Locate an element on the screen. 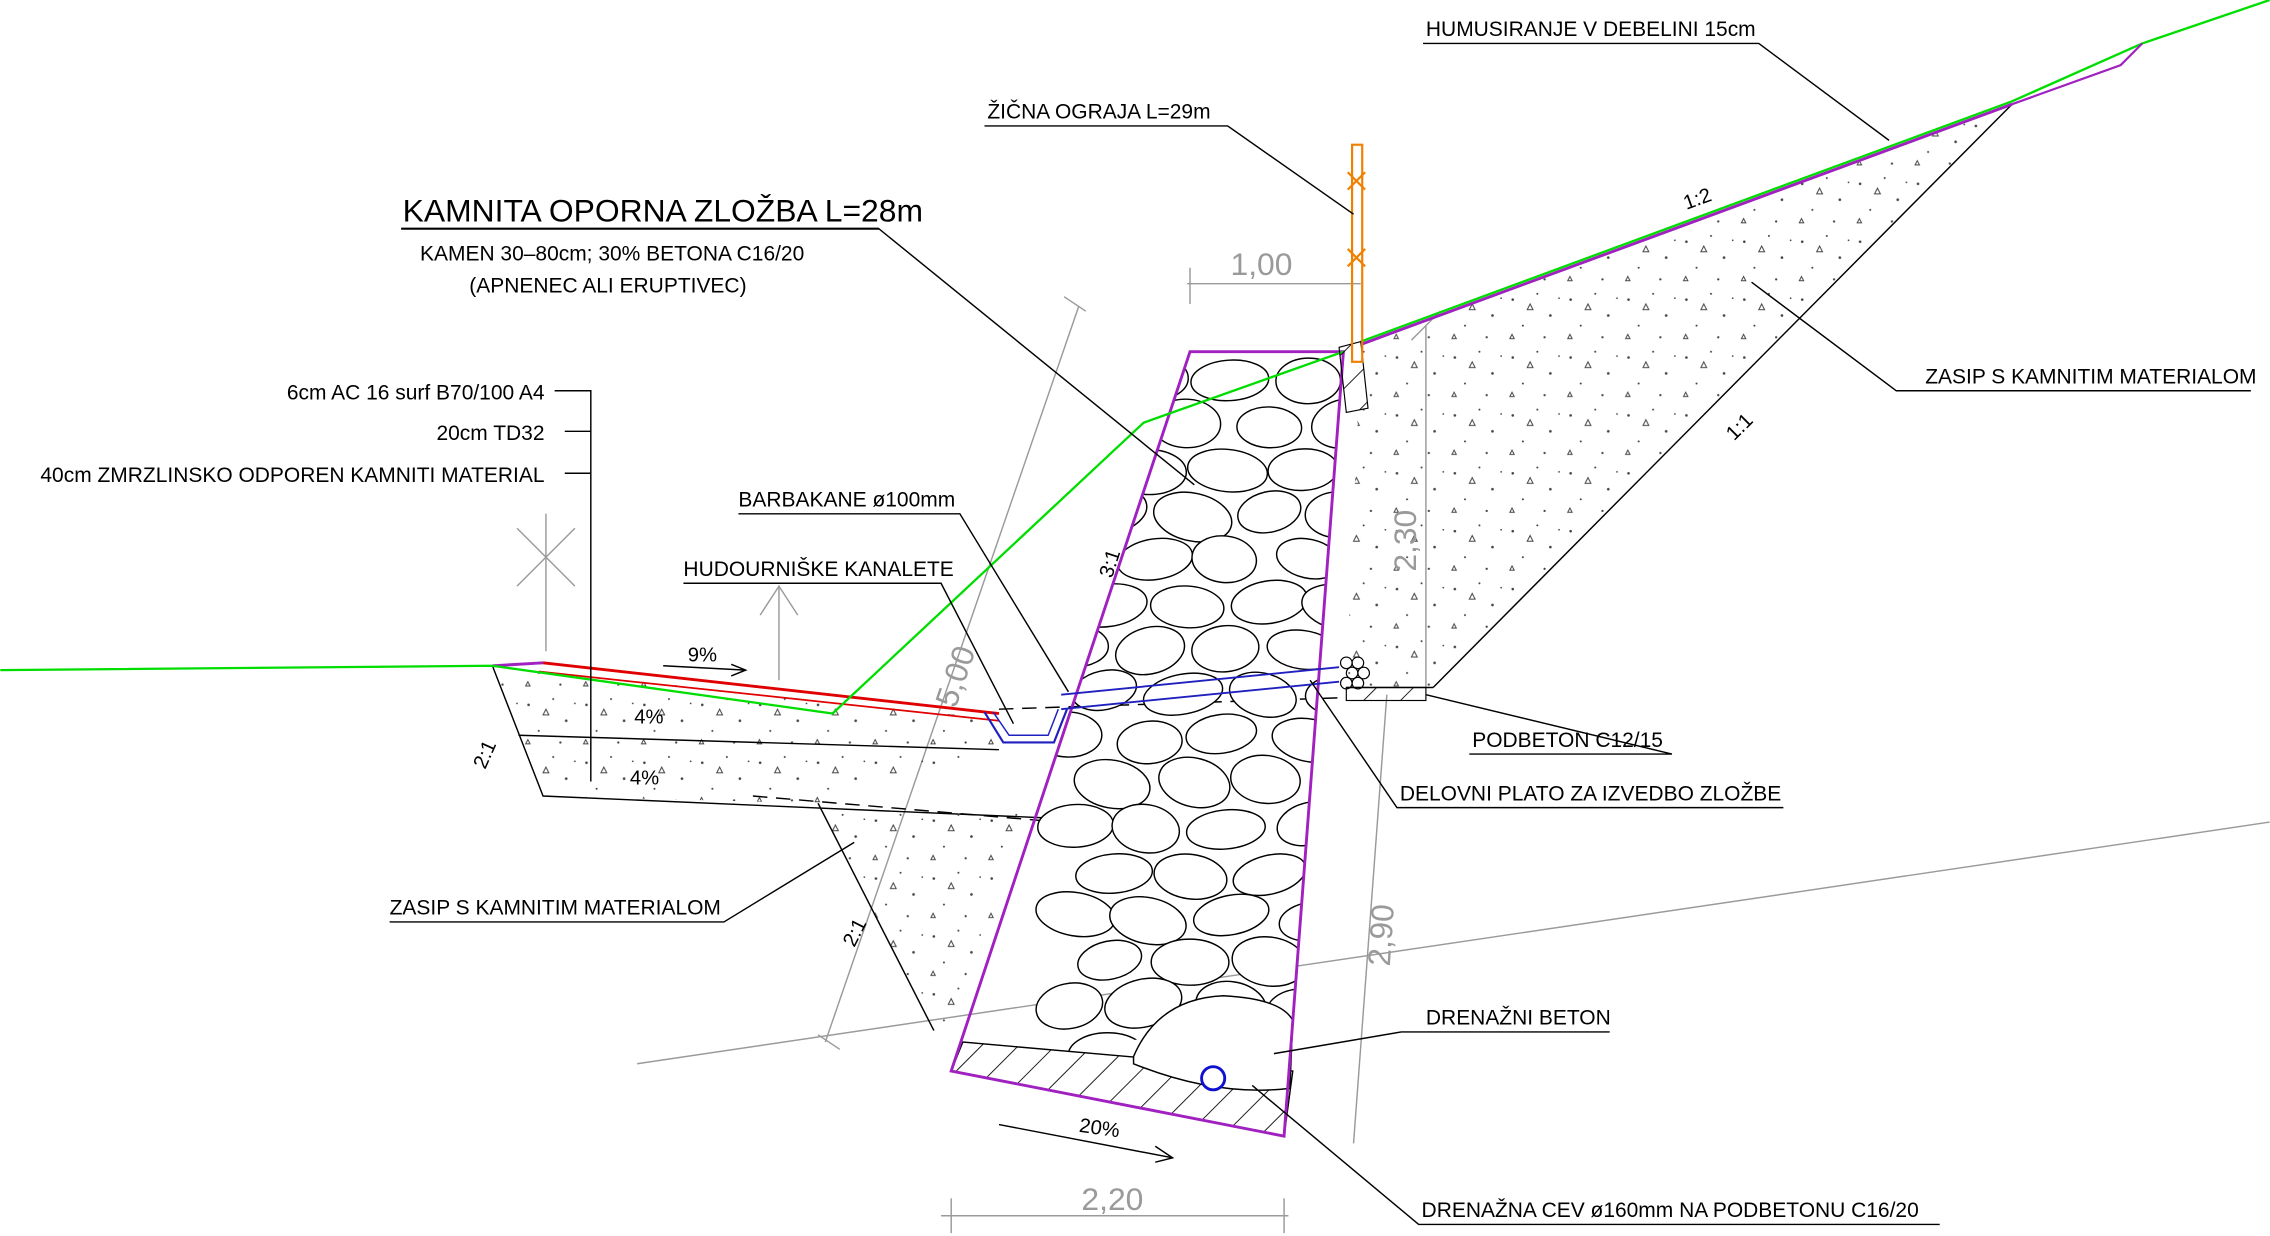 The image size is (2270, 1236). dimension: 2,20 is located at coordinates (1112, 1199).